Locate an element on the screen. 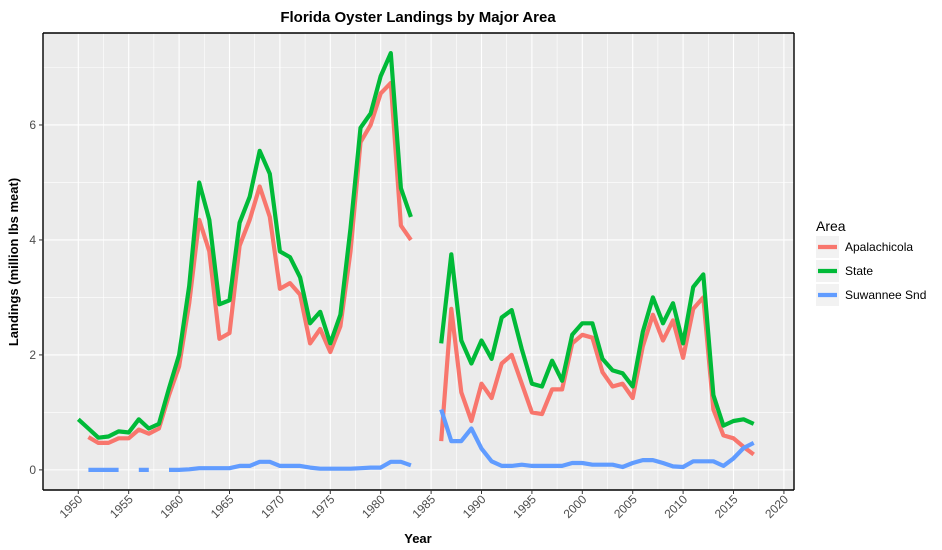 Image resolution: width=942 pixels, height=550 pixels. y-axis-title: Landings (million lbs meat) is located at coordinates (13, 262).